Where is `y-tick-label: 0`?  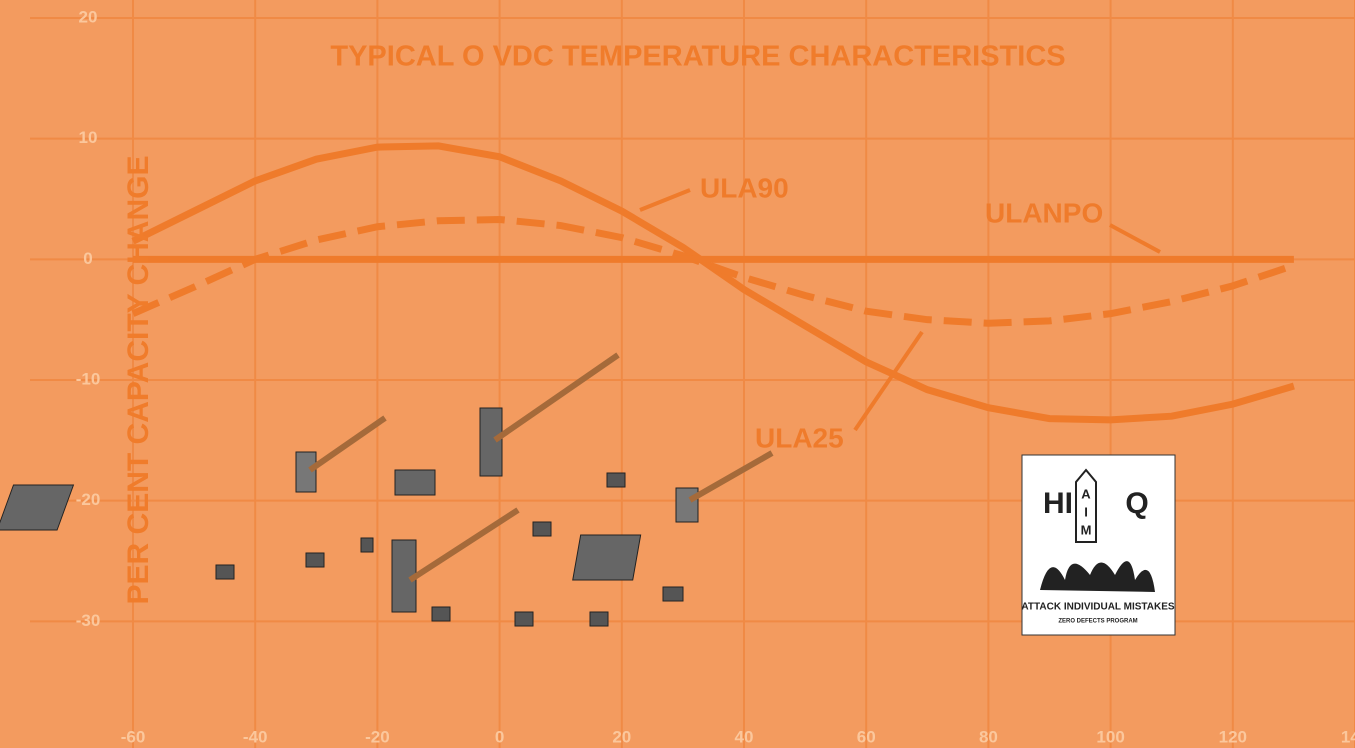 y-tick-label: 0 is located at coordinates (87, 258).